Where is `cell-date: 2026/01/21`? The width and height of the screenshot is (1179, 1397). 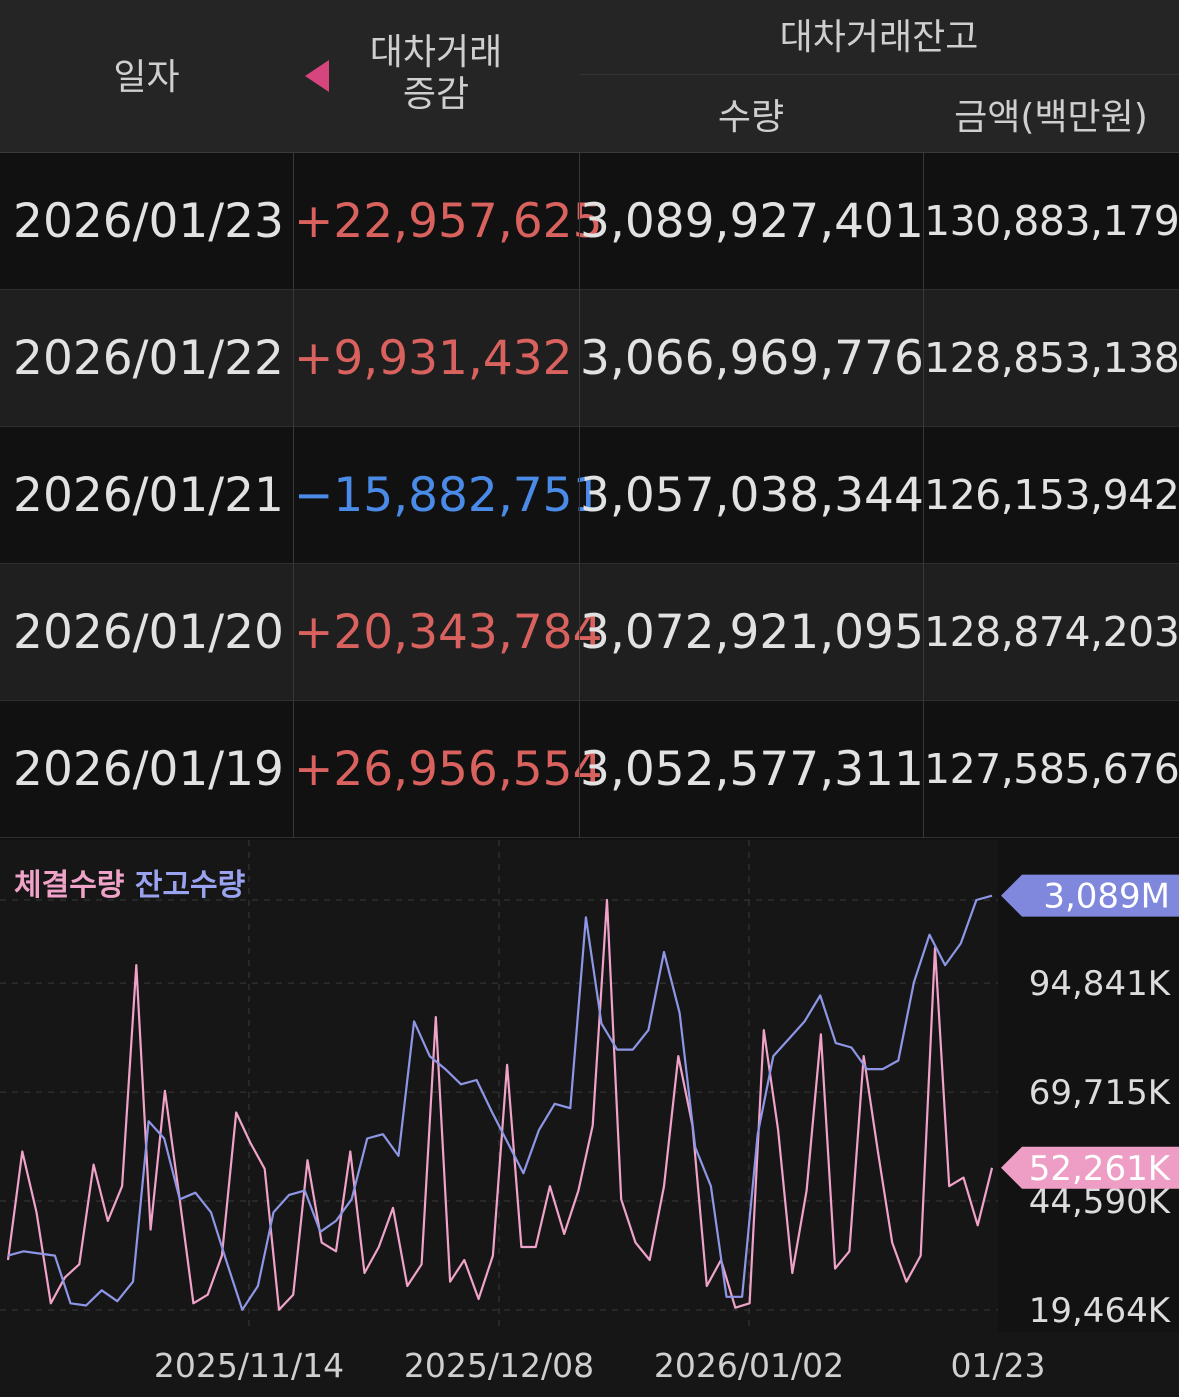 cell-date: 2026/01/21 is located at coordinates (148, 495).